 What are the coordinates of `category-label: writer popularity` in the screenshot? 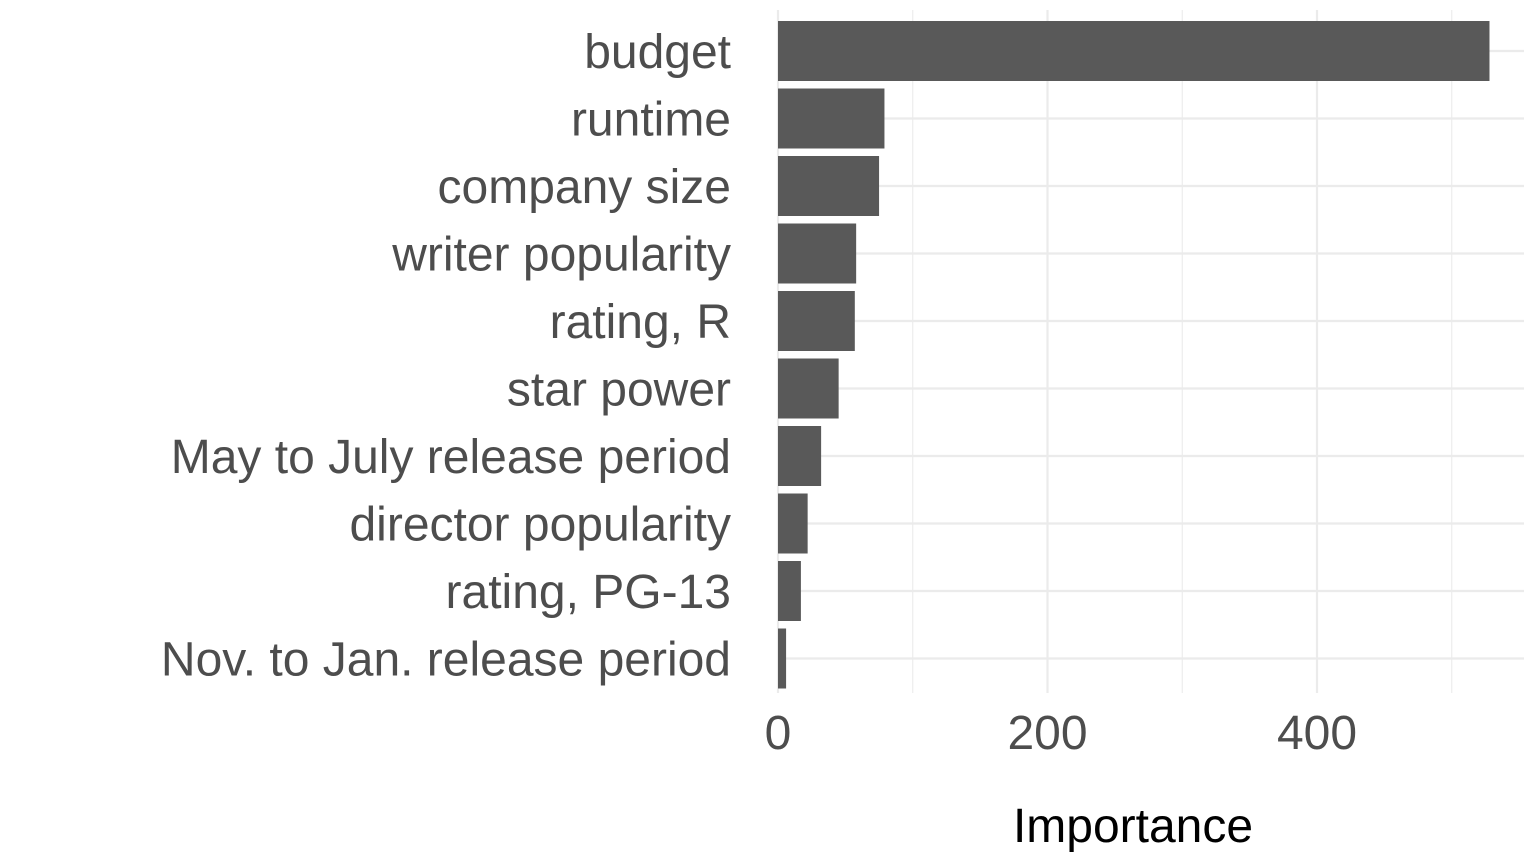 It's located at (561, 255).